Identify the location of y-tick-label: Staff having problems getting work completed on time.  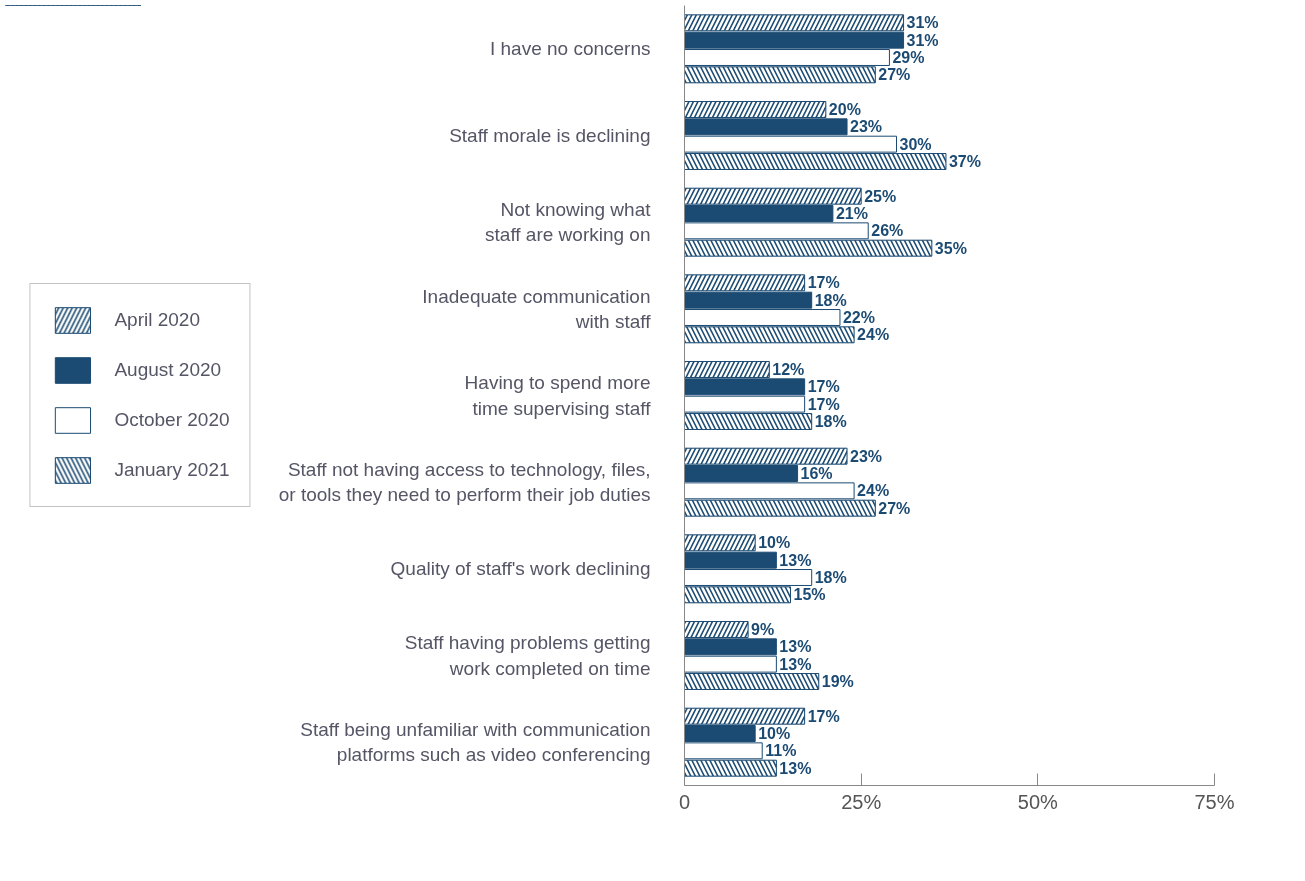
(527, 655).